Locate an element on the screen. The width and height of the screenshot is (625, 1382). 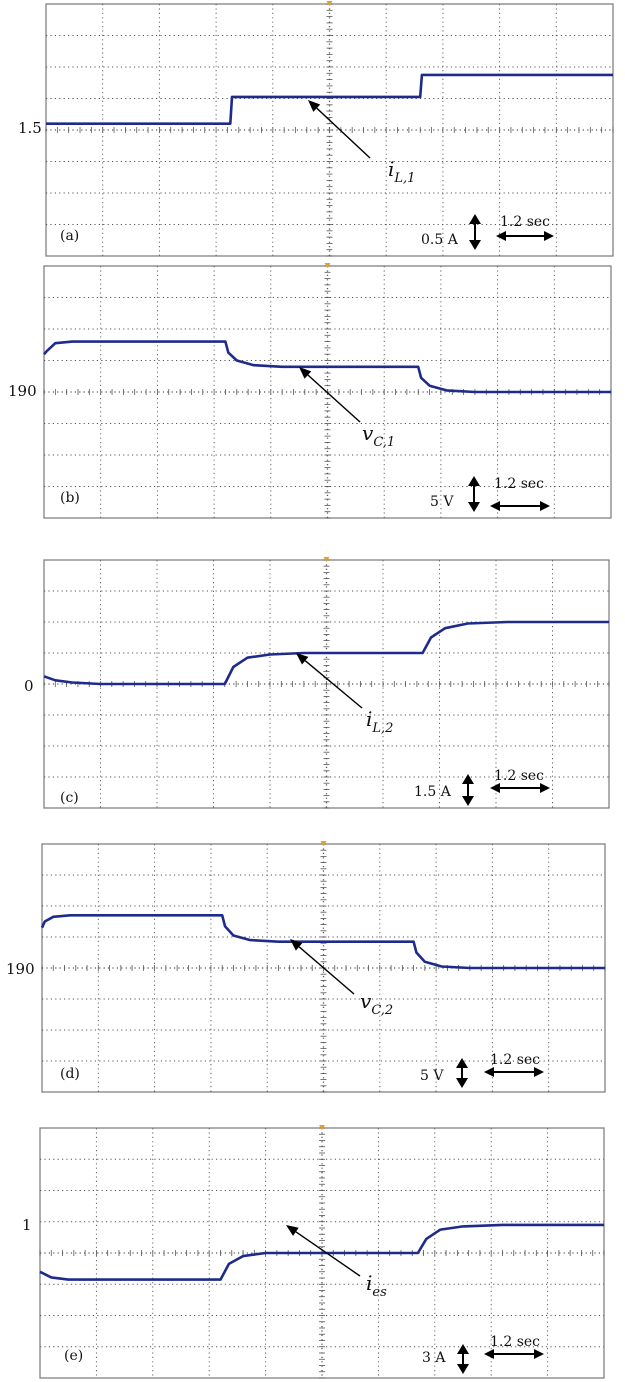
vertical-scale-label: 3 A is located at coordinates (434, 1358).